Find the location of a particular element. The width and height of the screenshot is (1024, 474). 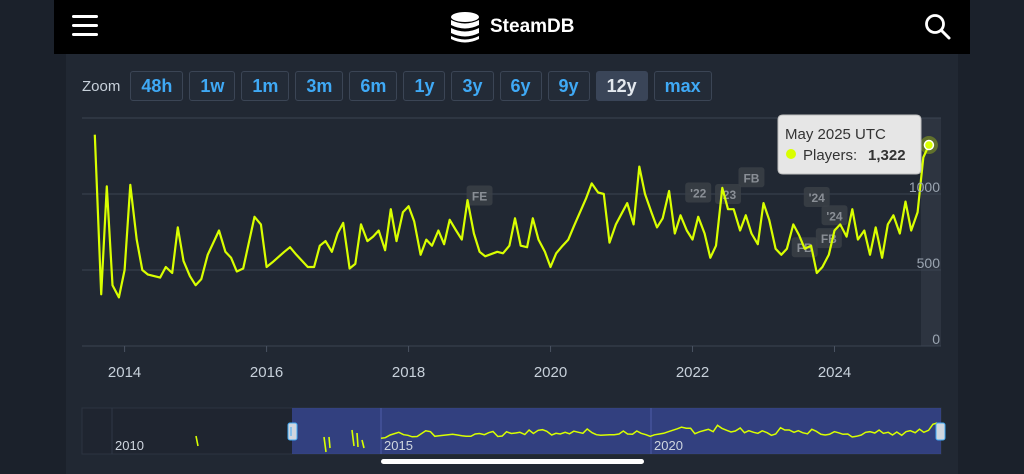

annotation-flag-7: FB is located at coordinates (828, 238).